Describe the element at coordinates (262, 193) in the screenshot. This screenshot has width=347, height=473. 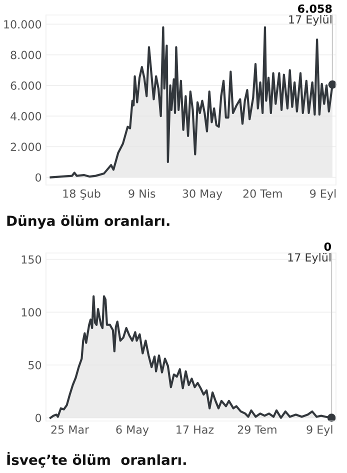
I see `x-tick-label: 20 Tem` at that location.